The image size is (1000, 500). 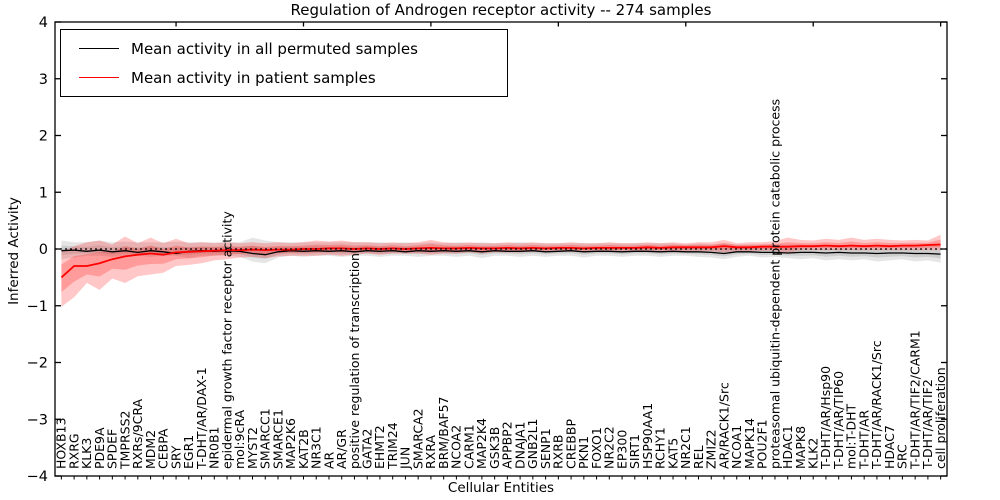 I want to click on x-category-label: MAPK8, so click(x=800, y=447).